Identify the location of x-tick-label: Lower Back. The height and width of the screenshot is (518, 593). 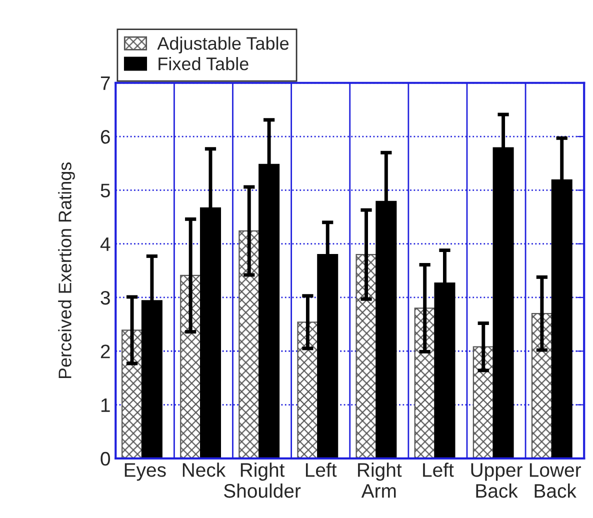
(555, 480).